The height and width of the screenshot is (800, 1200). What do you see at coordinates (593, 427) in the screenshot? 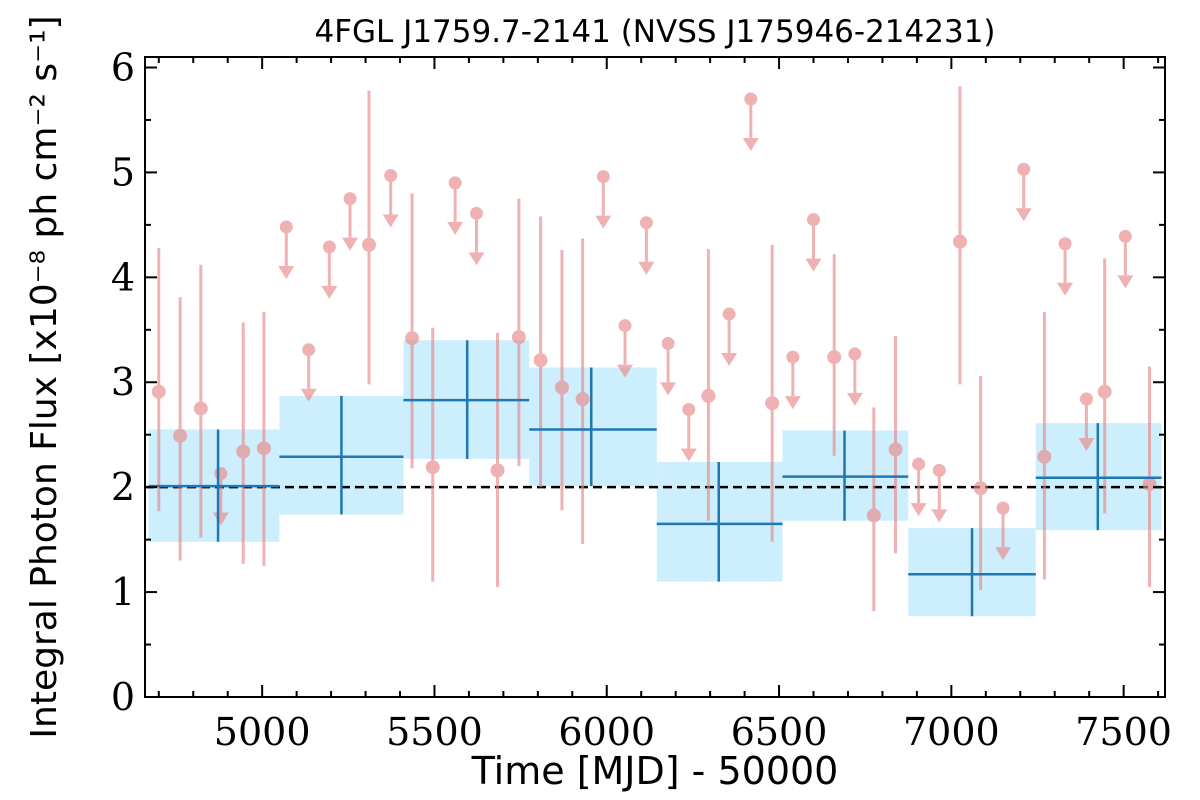
I see `long-bin-band` at bounding box center [593, 427].